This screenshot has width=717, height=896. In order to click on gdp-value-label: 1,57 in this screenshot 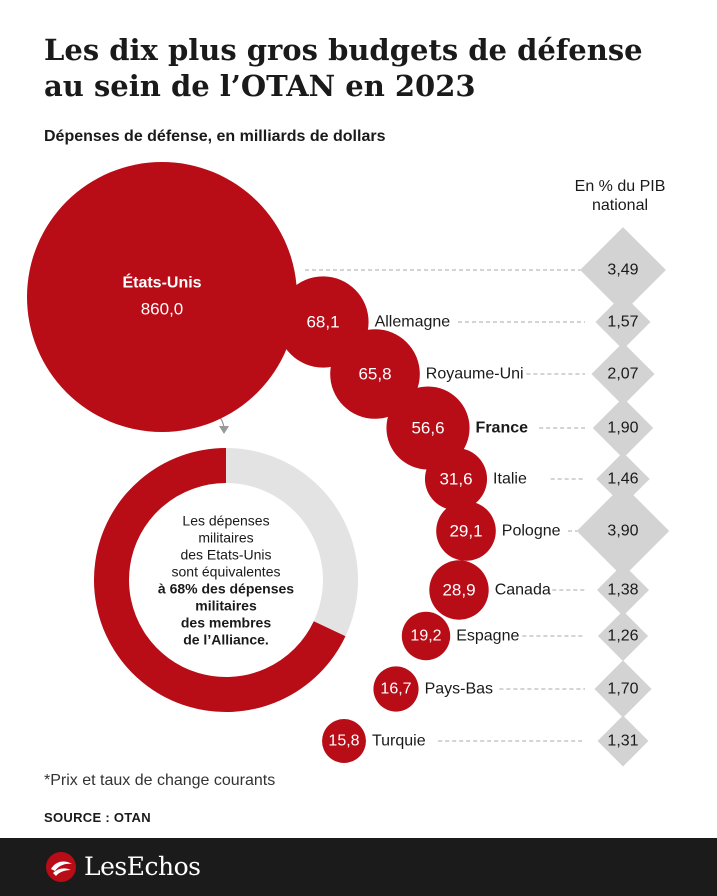, I will do `click(622, 322)`.